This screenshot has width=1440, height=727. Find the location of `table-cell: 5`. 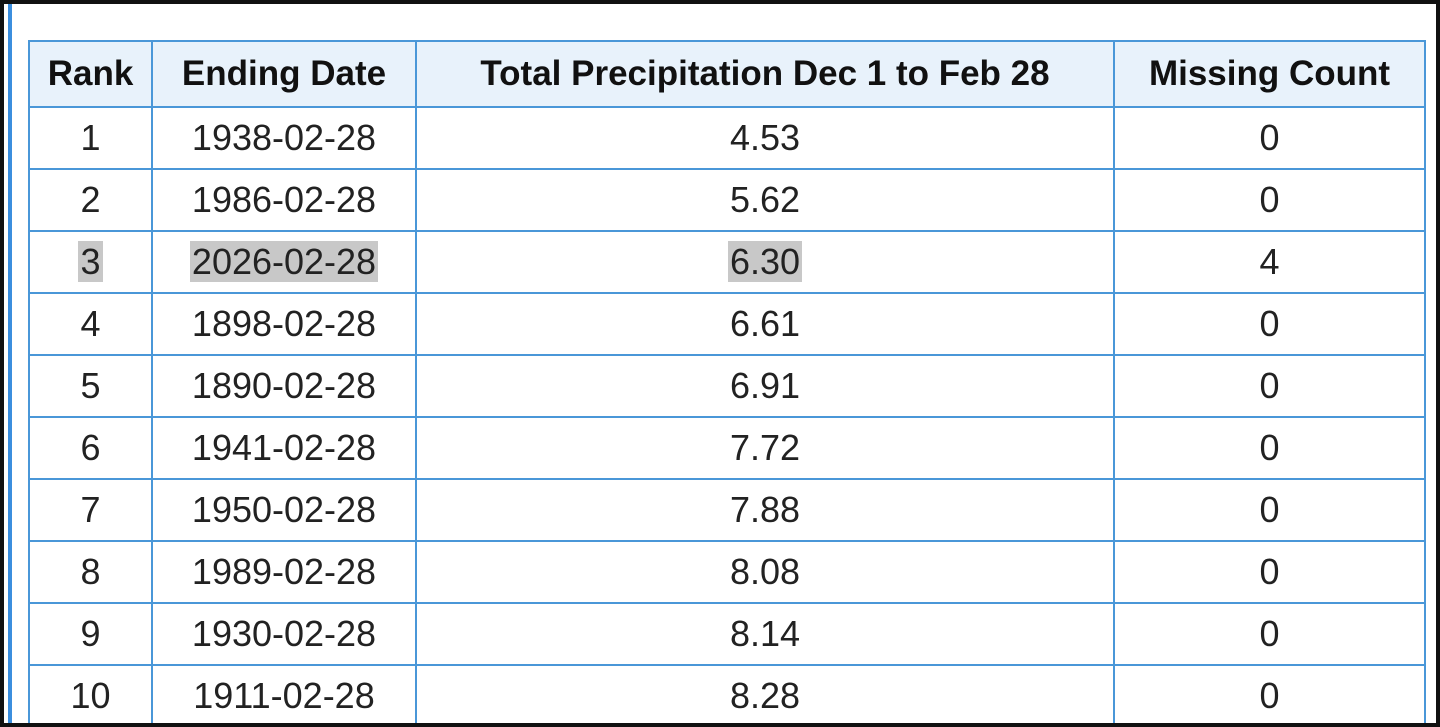

table-cell: 5 is located at coordinates (90, 386).